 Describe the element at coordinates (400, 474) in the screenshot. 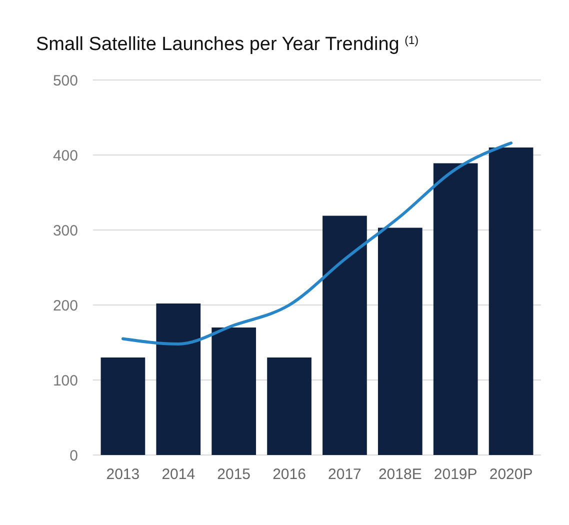

I see `x-tick-label: 2018E` at that location.